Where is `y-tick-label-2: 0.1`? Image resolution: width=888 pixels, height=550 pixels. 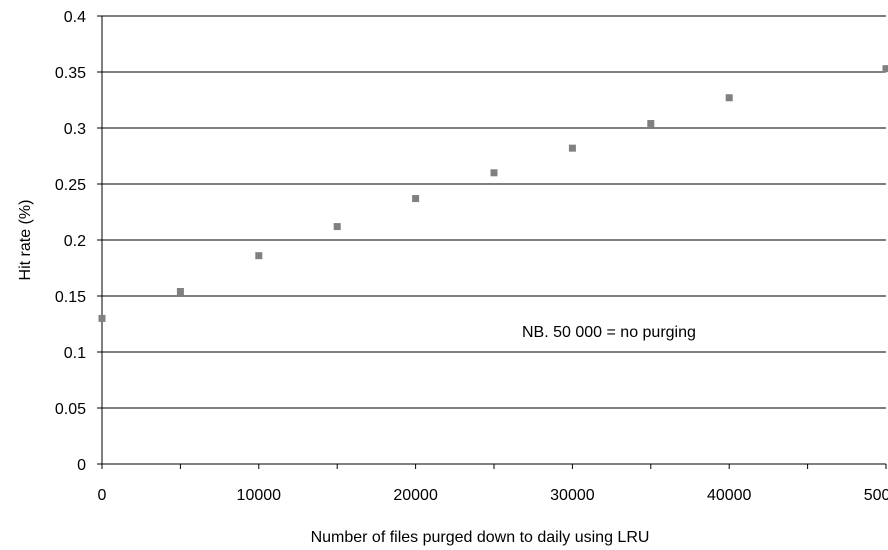
y-tick-label-2: 0.1 is located at coordinates (75, 353).